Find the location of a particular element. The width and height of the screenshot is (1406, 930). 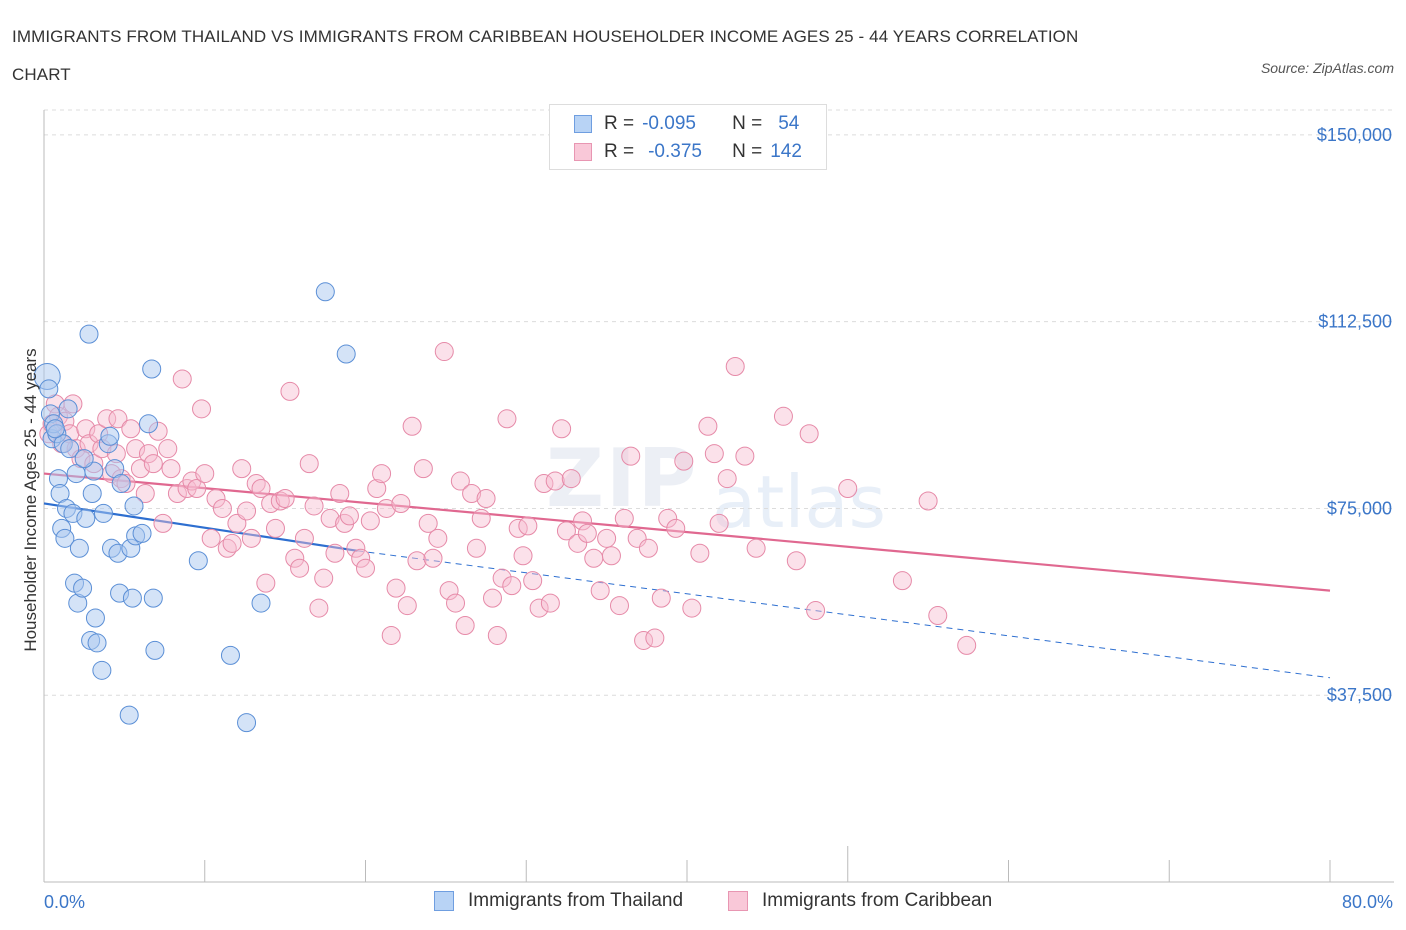

stats-legend: R = -0.095 N = 54 R = -0.375 N = 142 is located at coordinates (688, 137).